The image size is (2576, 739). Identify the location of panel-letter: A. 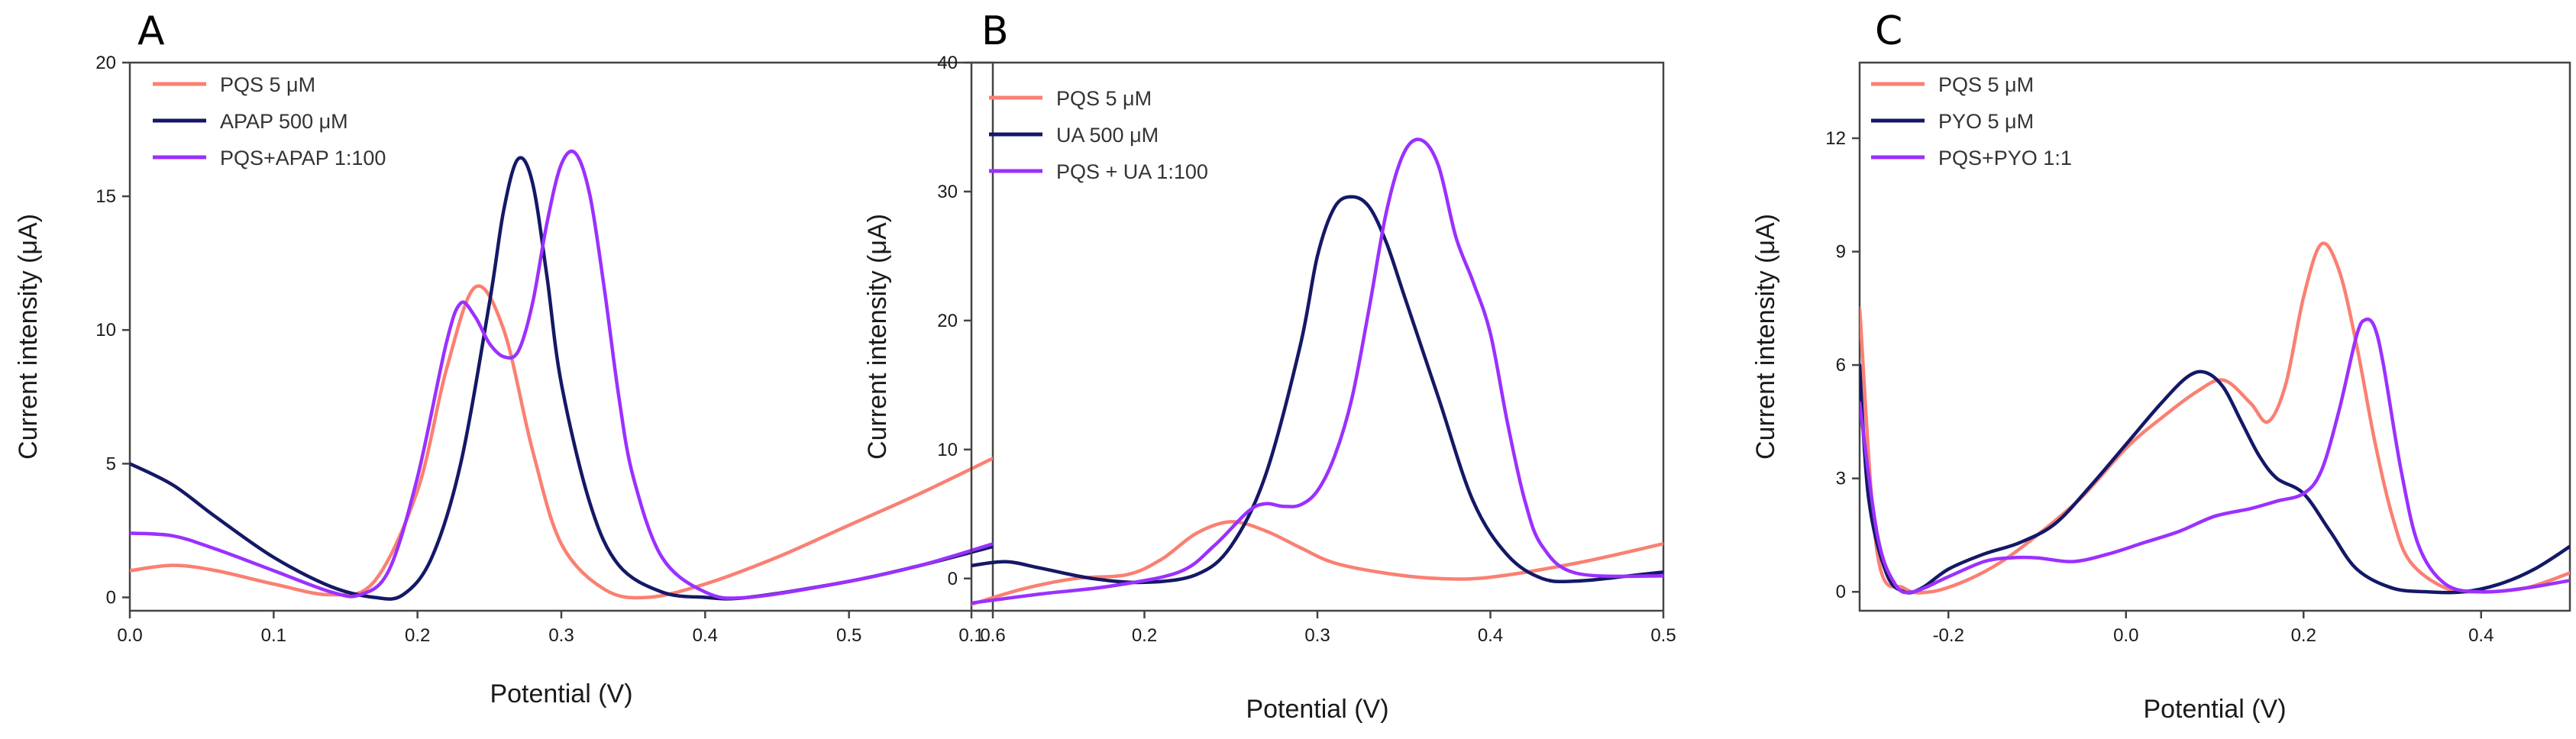
(151, 31).